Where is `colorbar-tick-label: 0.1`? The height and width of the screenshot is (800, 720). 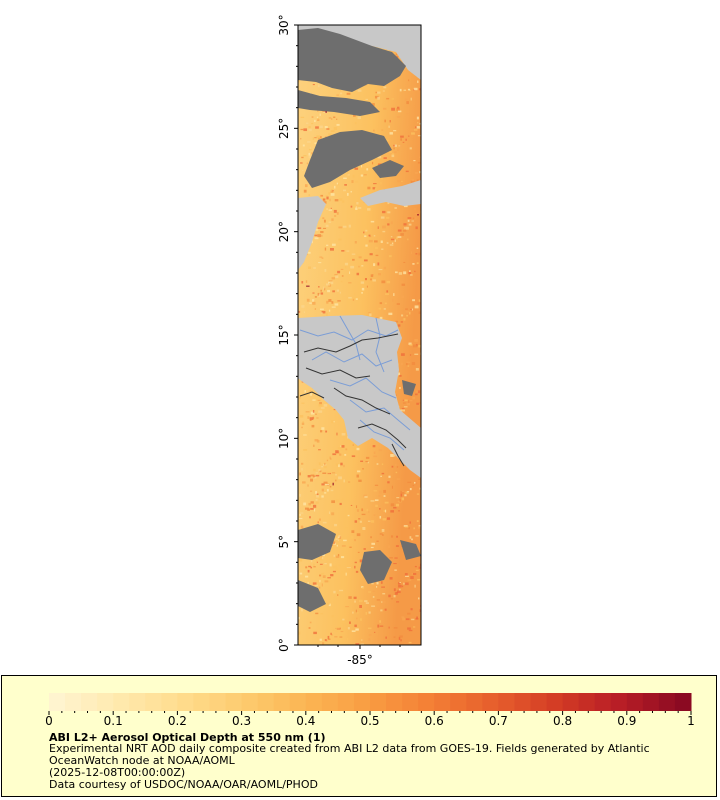
colorbar-tick-label: 0.1 is located at coordinates (113, 721).